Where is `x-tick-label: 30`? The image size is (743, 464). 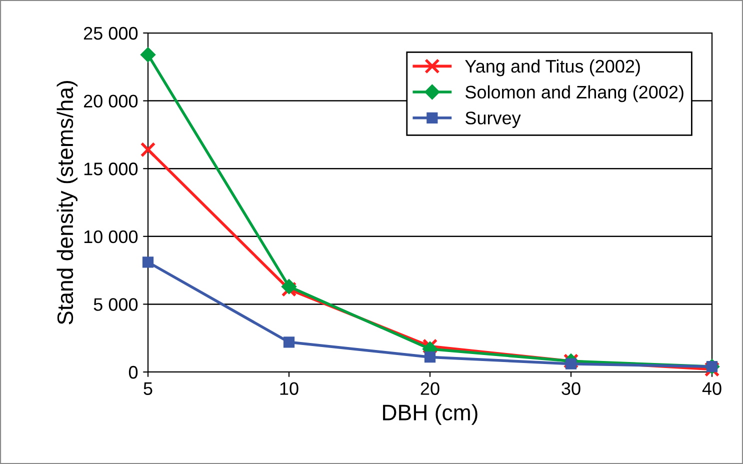
x-tick-label: 30 is located at coordinates (571, 388).